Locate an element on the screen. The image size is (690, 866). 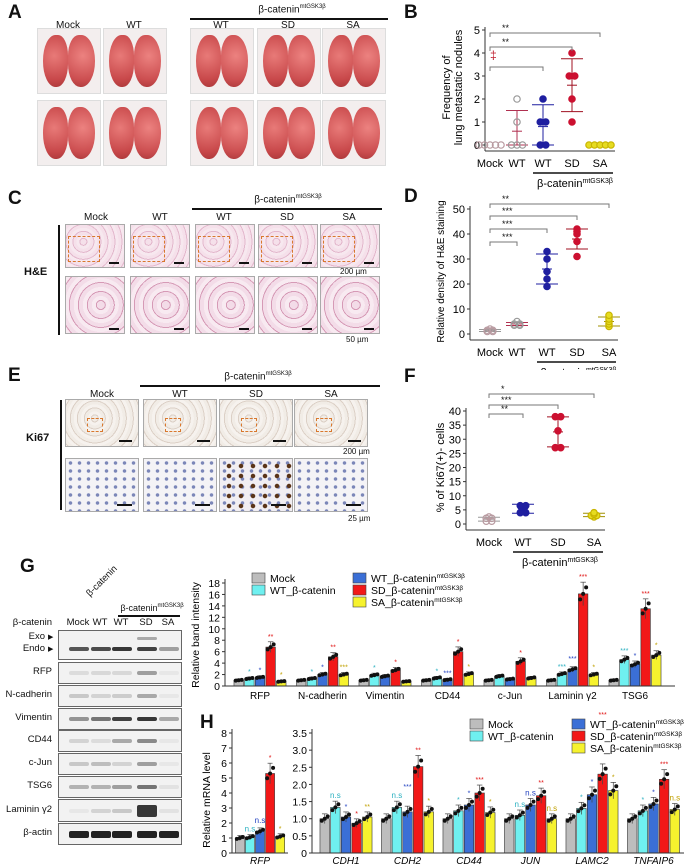
col-label: WT is located at coordinates (221, 25).